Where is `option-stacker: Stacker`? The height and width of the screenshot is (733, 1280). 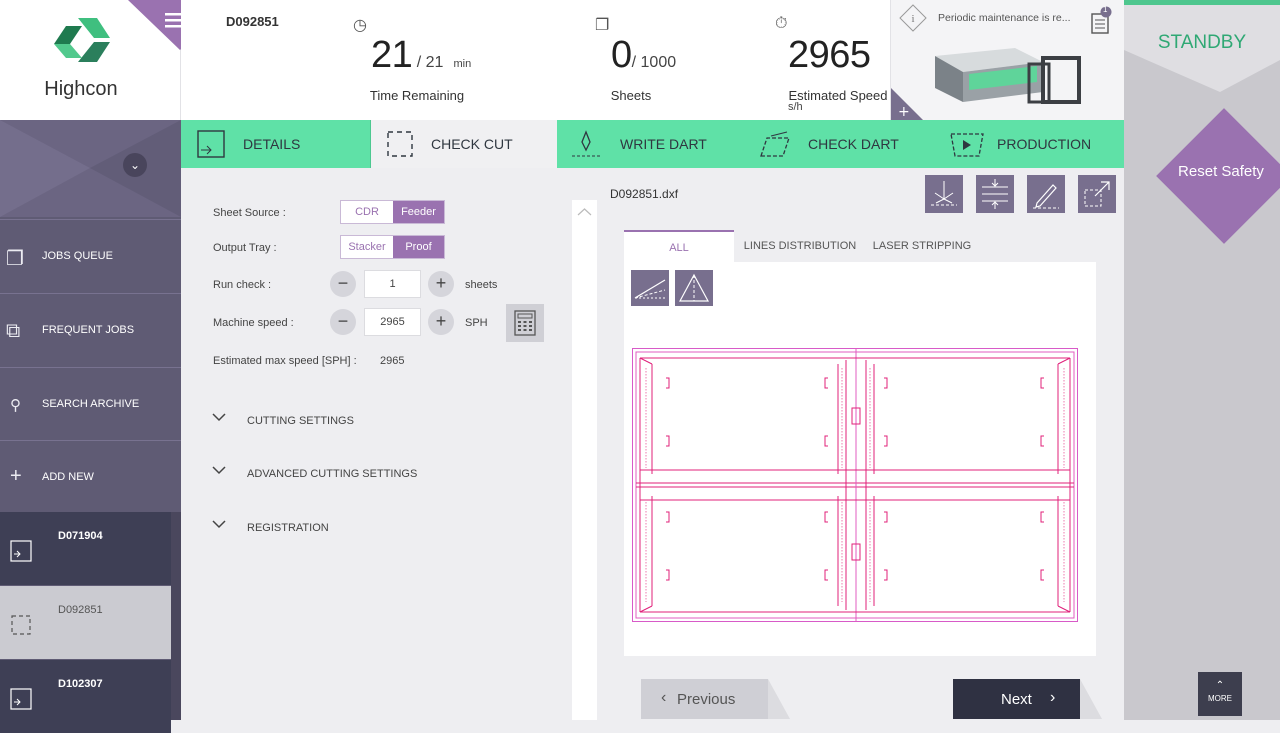 option-stacker: Stacker is located at coordinates (367, 247).